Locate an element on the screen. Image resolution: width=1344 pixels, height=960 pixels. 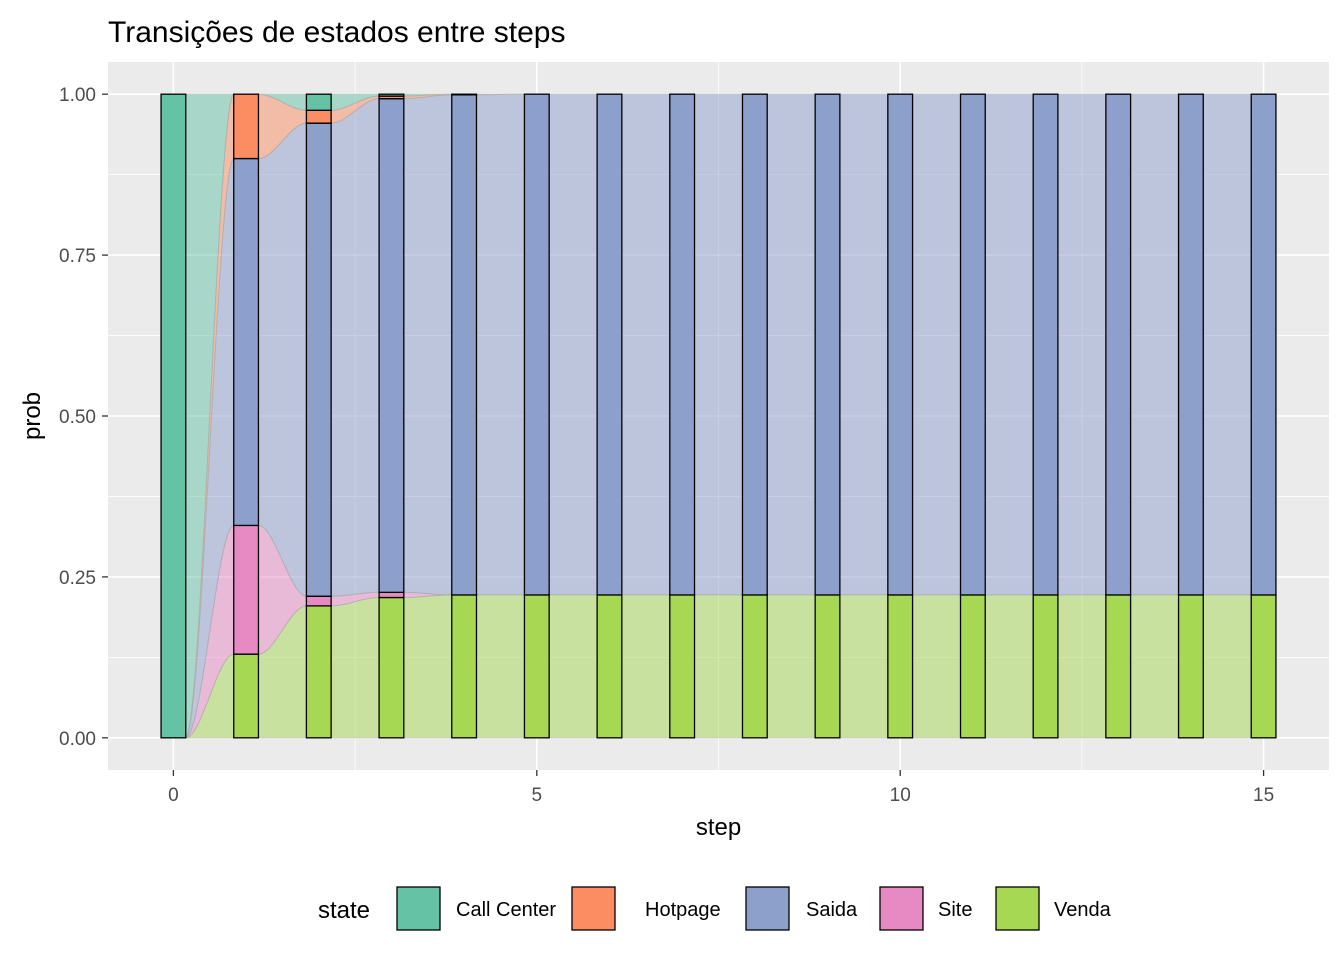
legend-item-call-center: Call Center is located at coordinates (476, 908).